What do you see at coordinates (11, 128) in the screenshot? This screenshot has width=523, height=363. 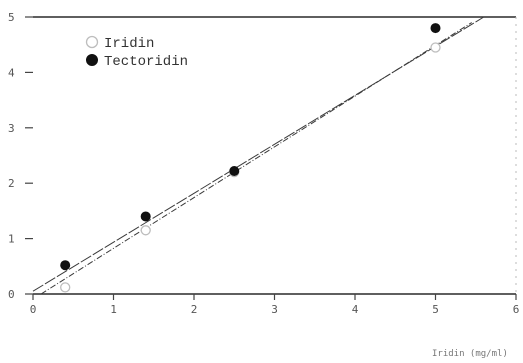 I see `y-tick-label: 3` at bounding box center [11, 128].